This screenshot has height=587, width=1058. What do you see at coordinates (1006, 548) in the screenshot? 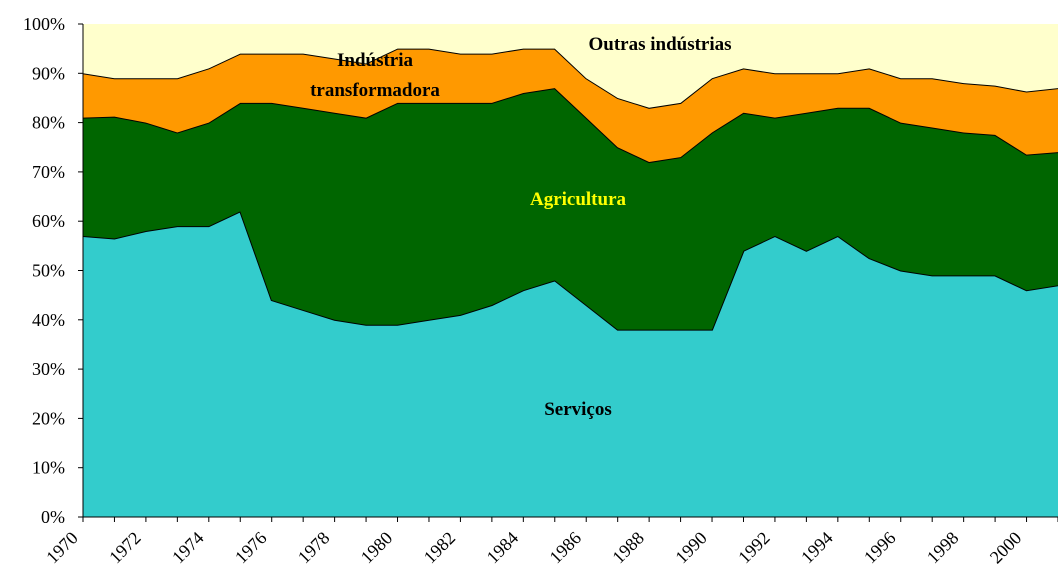
I see `x-tick-label: 2000` at bounding box center [1006, 548].